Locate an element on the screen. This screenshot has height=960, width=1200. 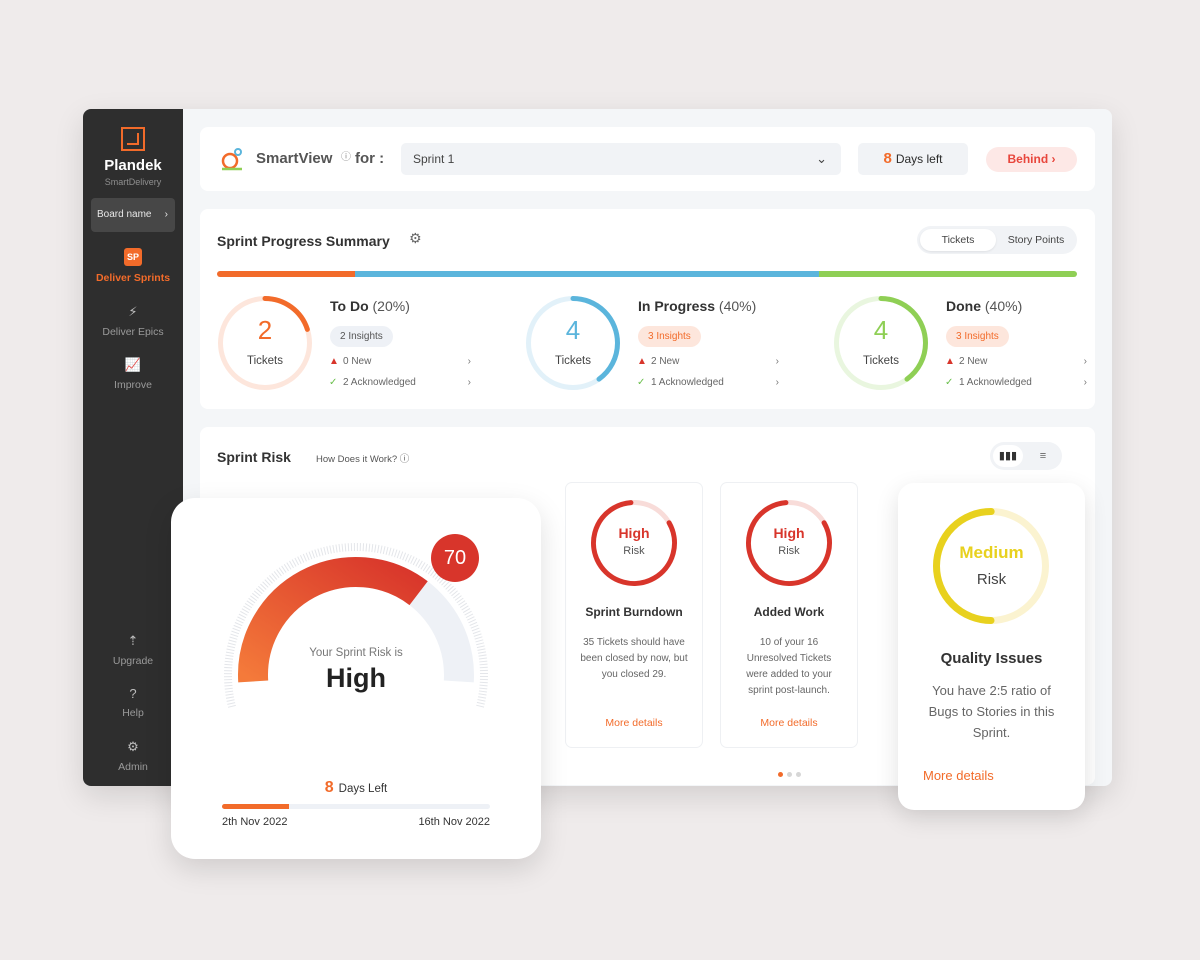
chevron-down-icon: ⌄ is located at coordinates (821, 158).